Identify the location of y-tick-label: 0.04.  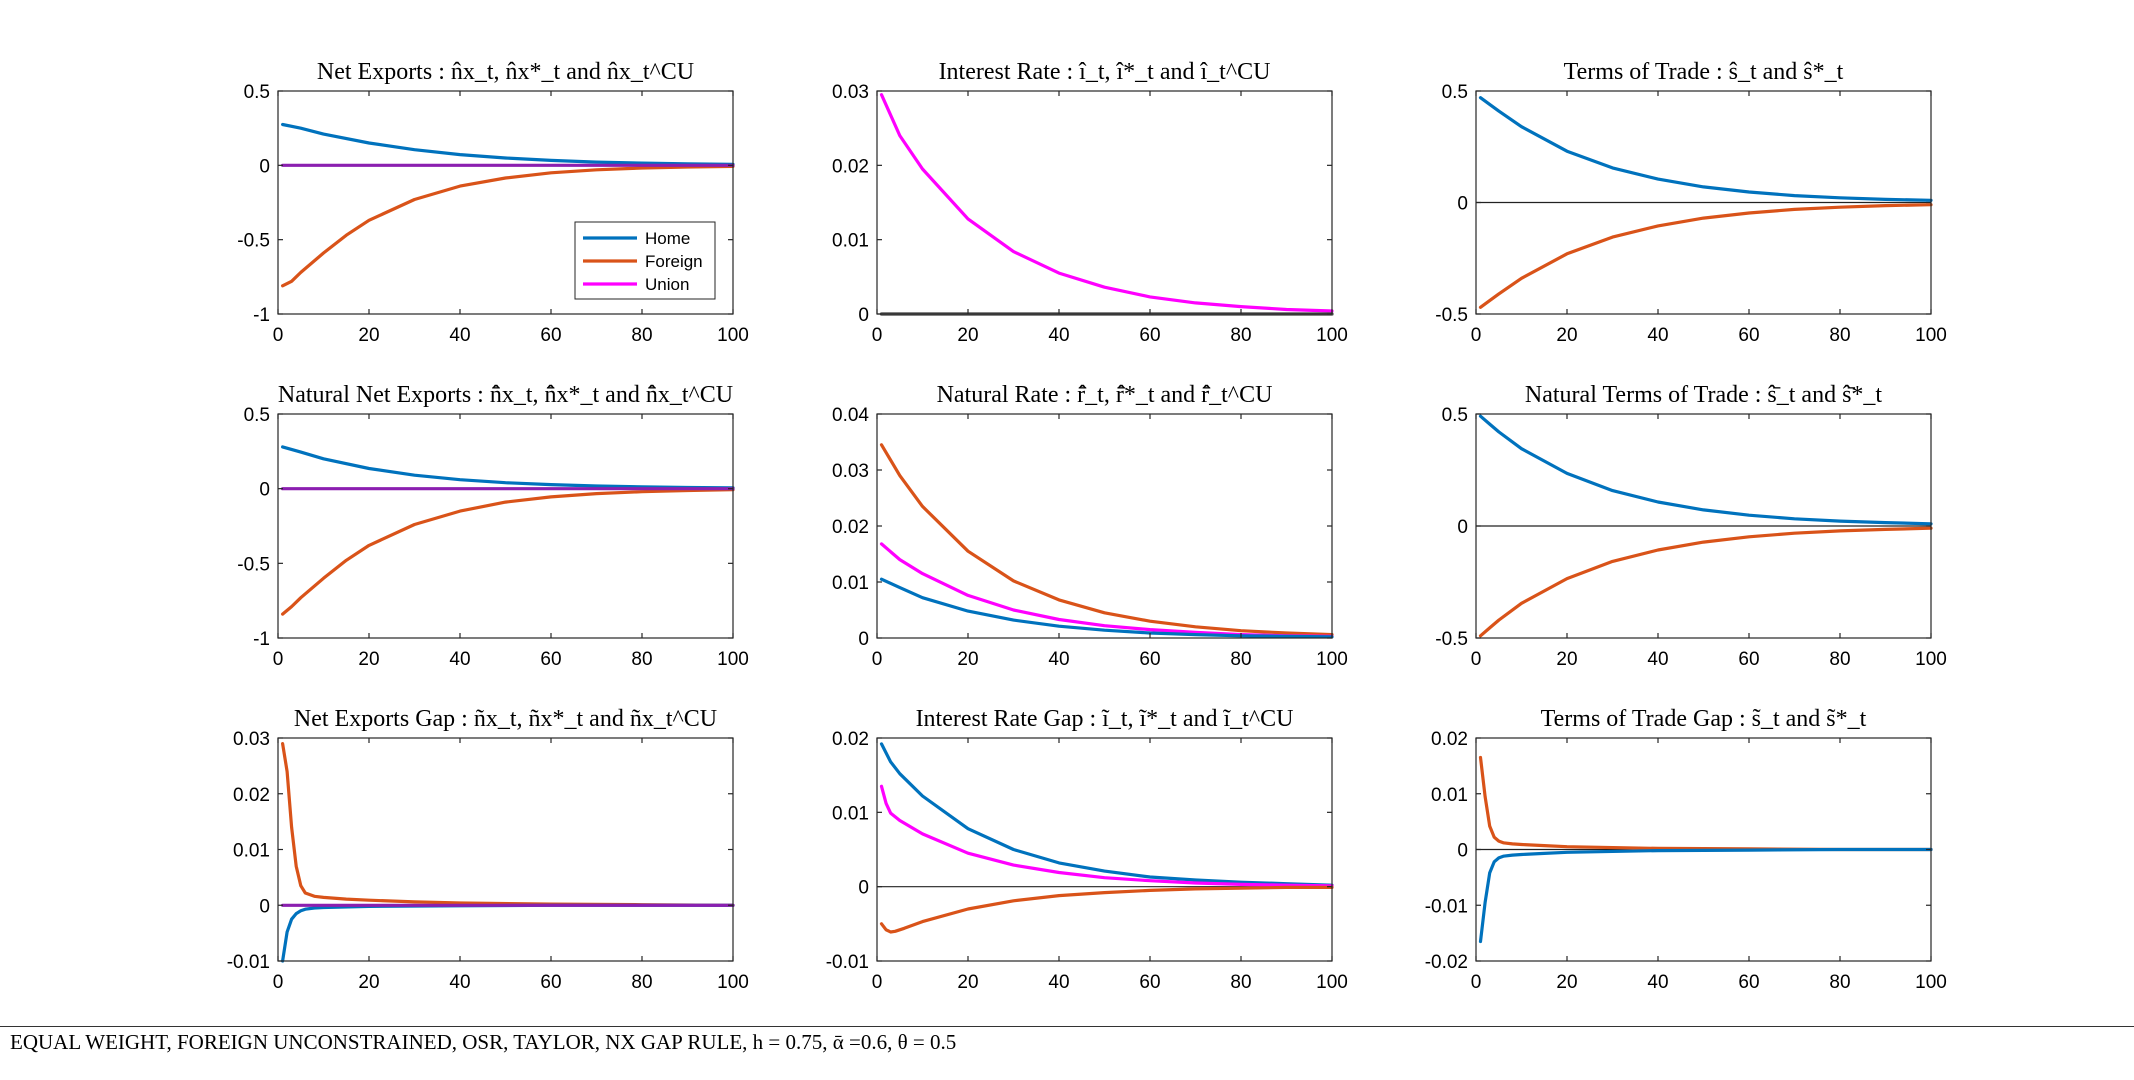
(850, 415).